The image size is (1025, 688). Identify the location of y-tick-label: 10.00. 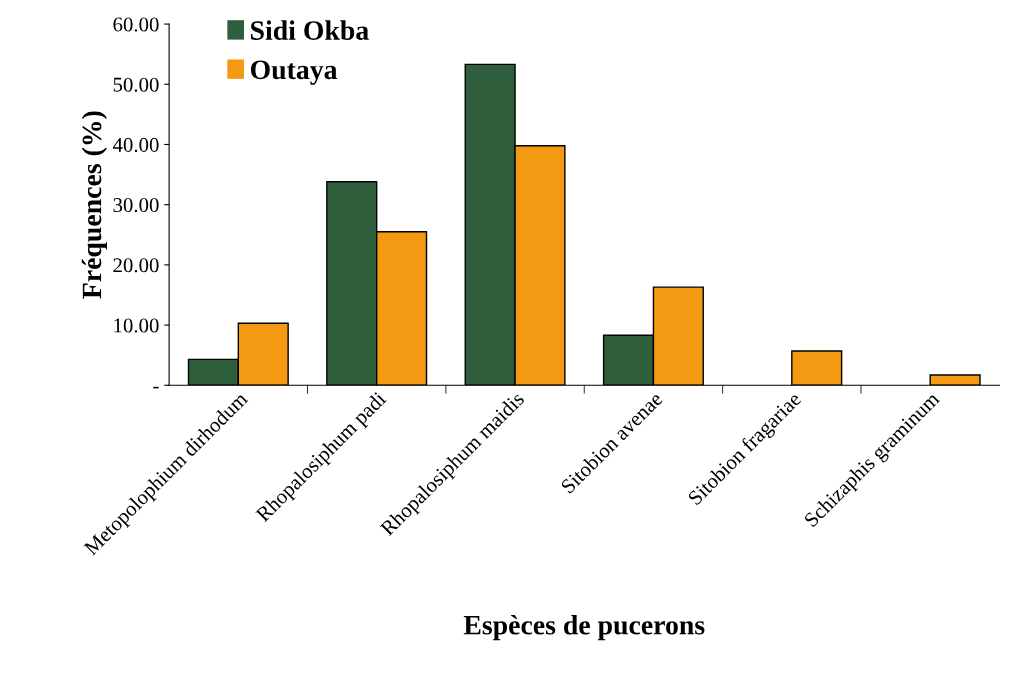
(136, 325).